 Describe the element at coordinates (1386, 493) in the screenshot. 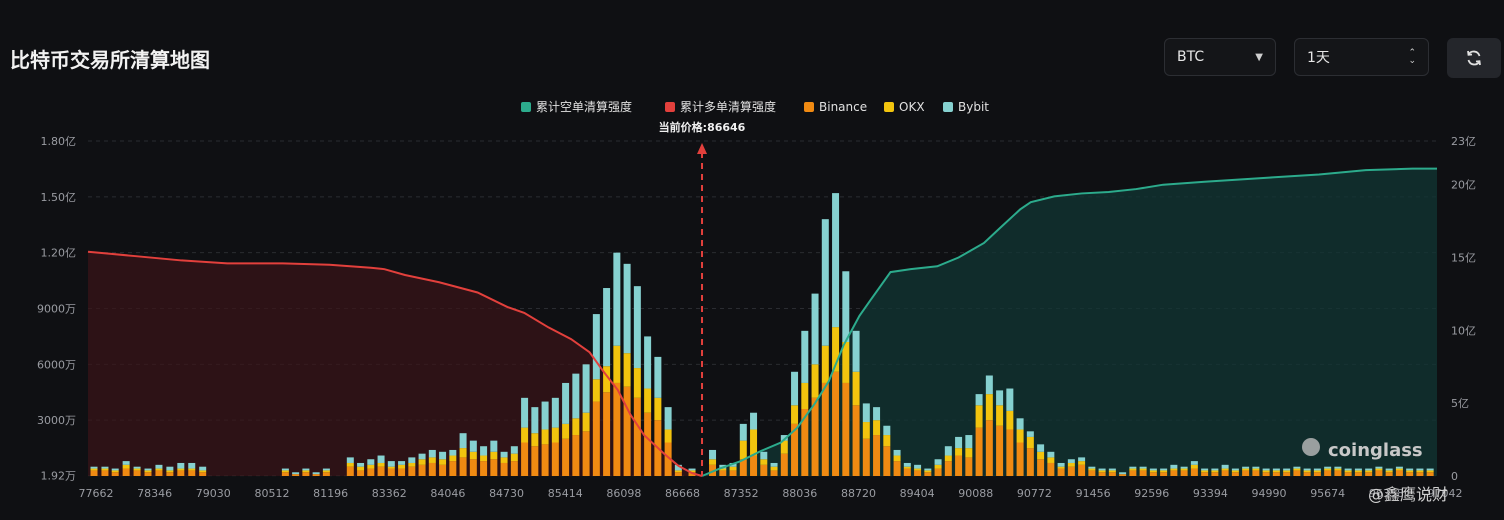

I see `x-tick-label: 96358` at that location.